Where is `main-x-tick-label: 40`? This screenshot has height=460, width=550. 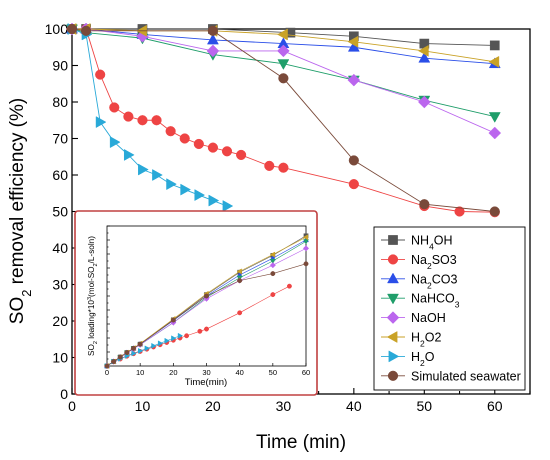 main-x-tick-label: 40 is located at coordinates (354, 406).